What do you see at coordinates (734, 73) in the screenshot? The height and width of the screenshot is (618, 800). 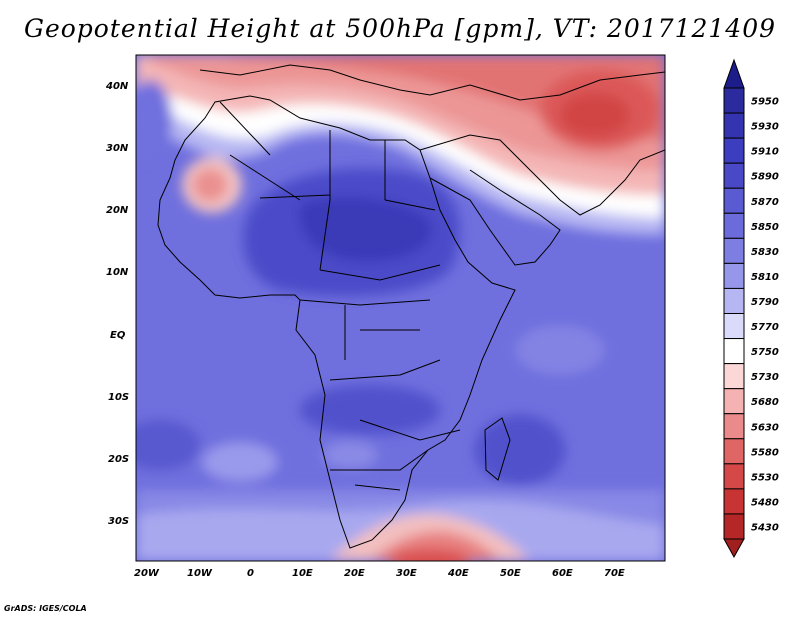 I see `colorbar-top-triangle` at bounding box center [734, 73].